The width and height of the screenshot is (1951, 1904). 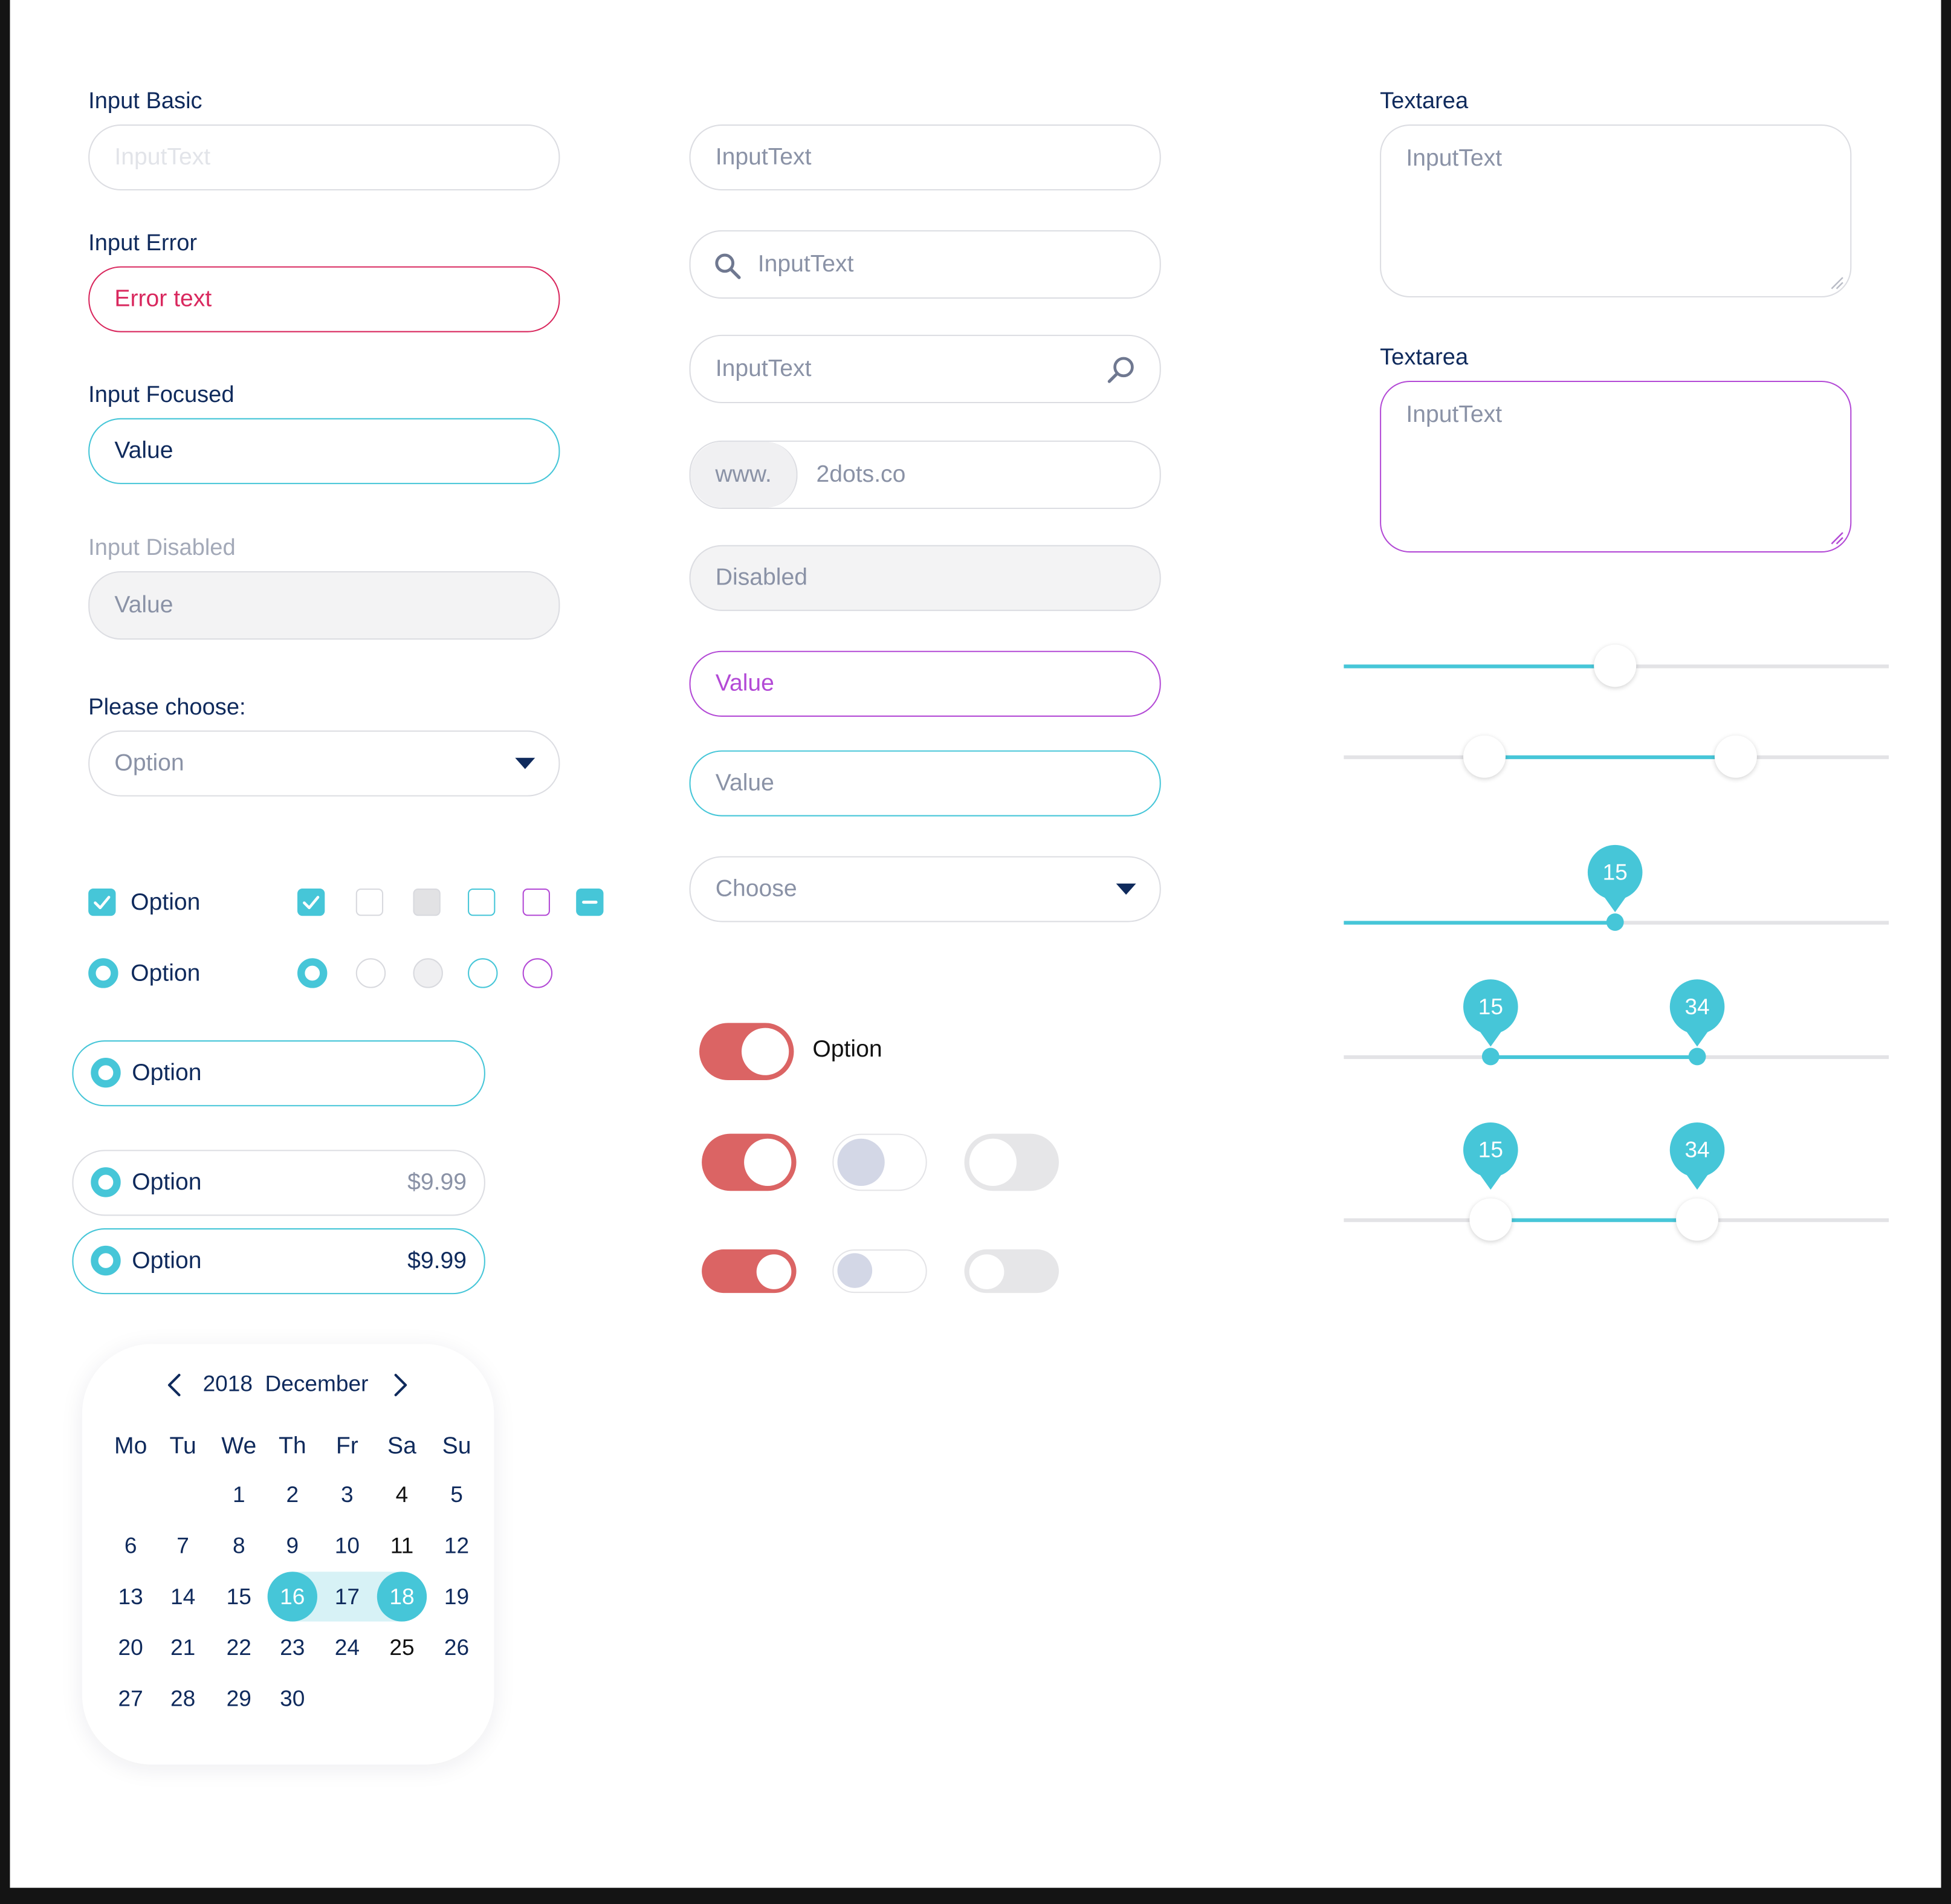 What do you see at coordinates (324, 451) in the screenshot?
I see `input-focused: Value` at bounding box center [324, 451].